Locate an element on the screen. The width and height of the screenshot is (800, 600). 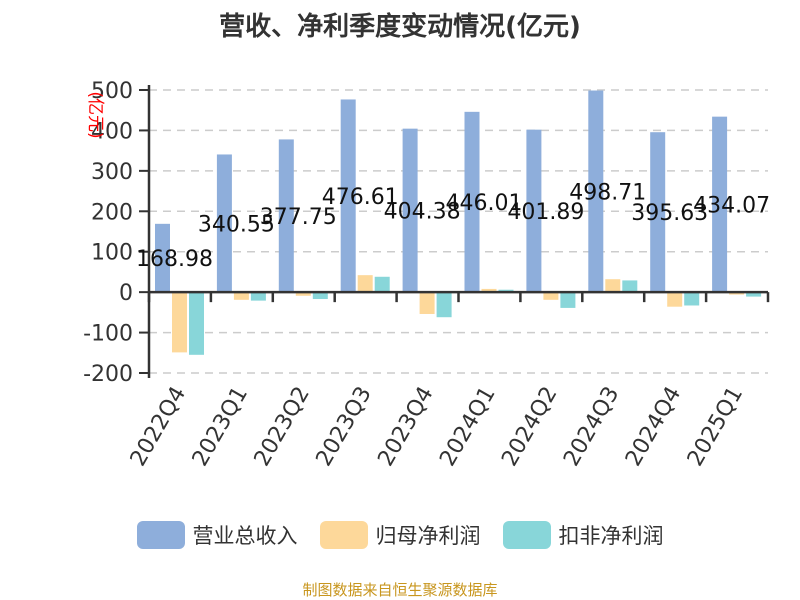
bar-0-2023Q2 is located at coordinates (286, 216).